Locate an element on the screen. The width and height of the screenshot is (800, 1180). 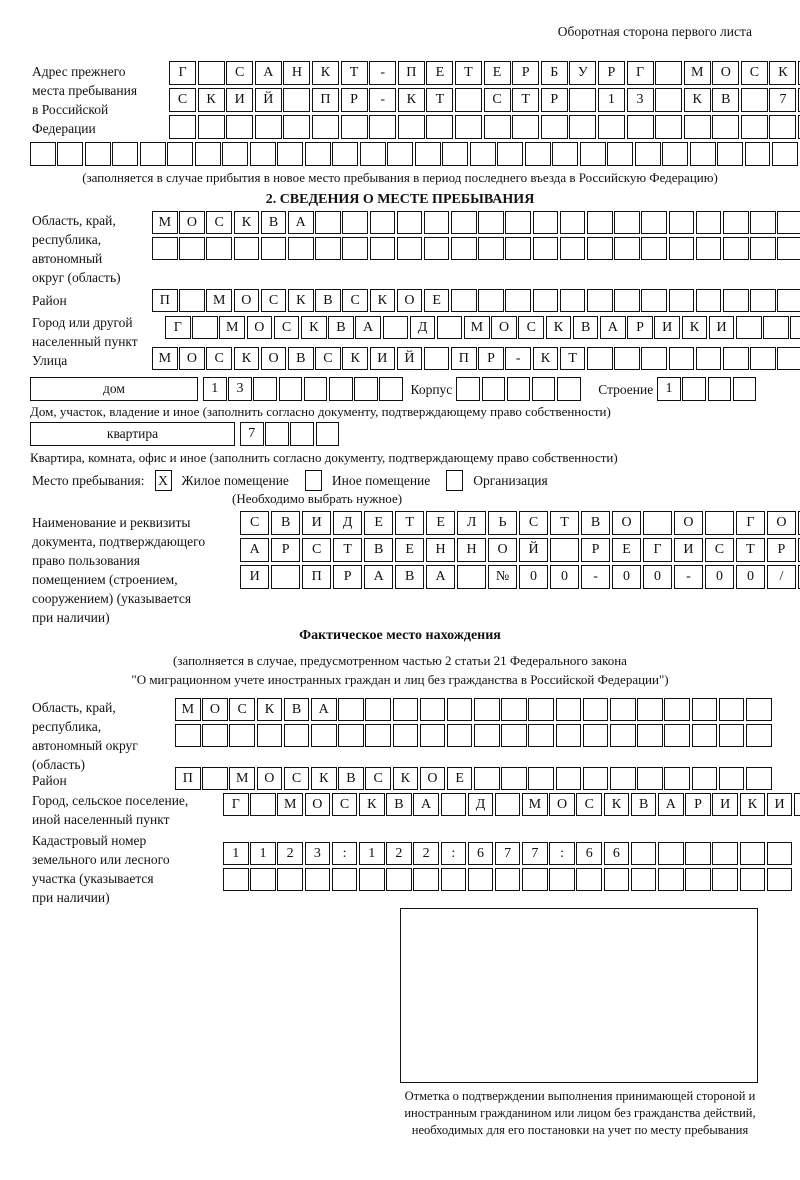
stay-type-option2-checkbox is located at coordinates (313, 480).